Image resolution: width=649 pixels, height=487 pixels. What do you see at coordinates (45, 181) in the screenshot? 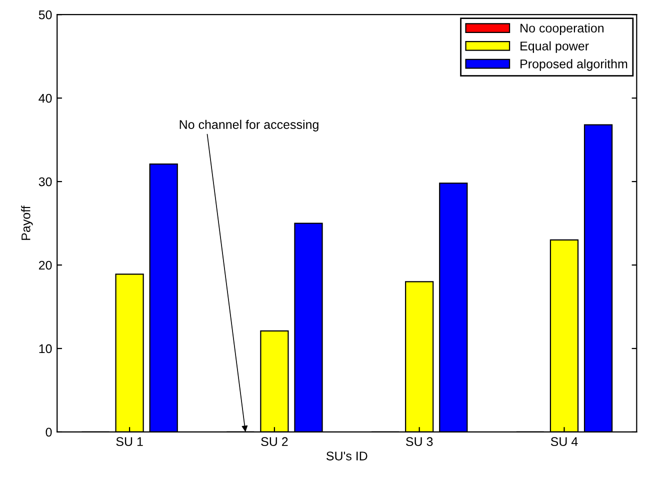
I see `y-tick-label: 30` at bounding box center [45, 181].